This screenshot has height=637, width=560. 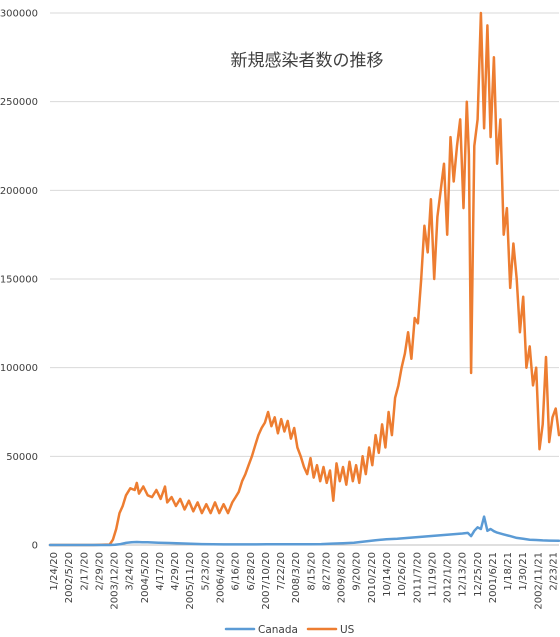 What do you see at coordinates (372, 577) in the screenshot?
I see `x-tick-label: 2010/2/20` at bounding box center [372, 577].